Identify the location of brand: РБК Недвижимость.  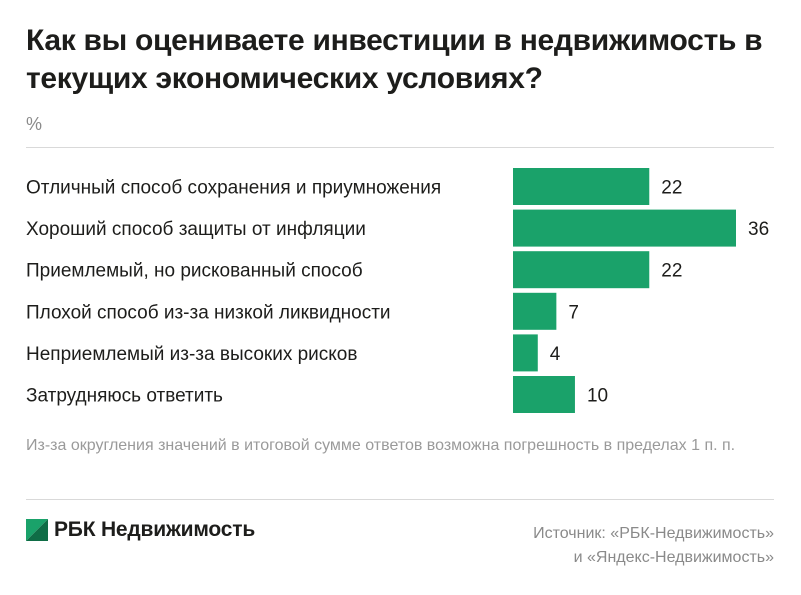
(140, 530).